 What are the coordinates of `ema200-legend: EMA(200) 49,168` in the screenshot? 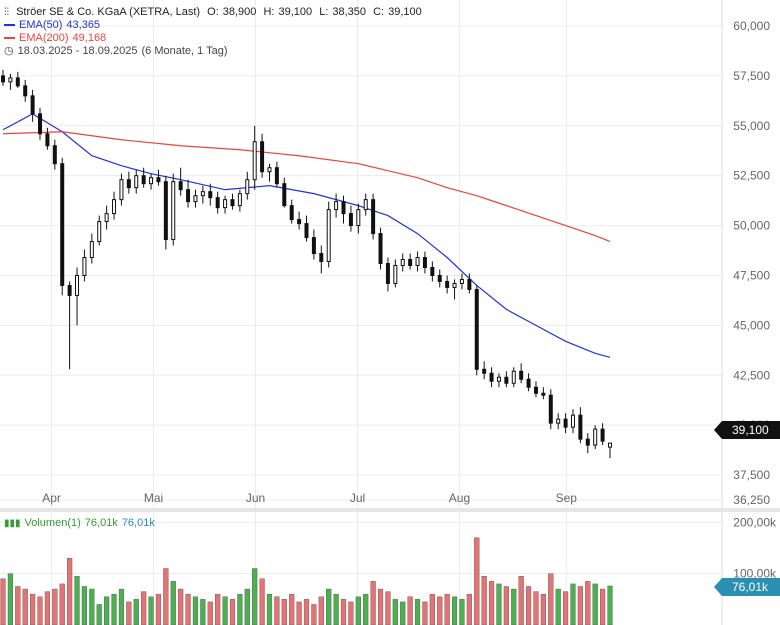 It's located at (215, 38).